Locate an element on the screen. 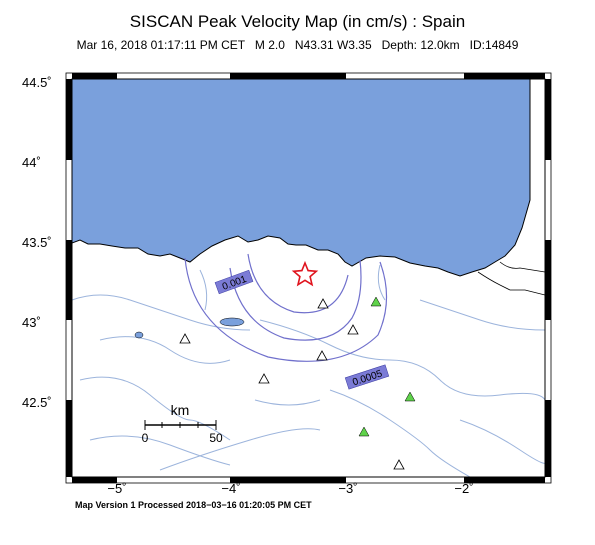  lat-label: 42.5˚ is located at coordinates (37, 402).